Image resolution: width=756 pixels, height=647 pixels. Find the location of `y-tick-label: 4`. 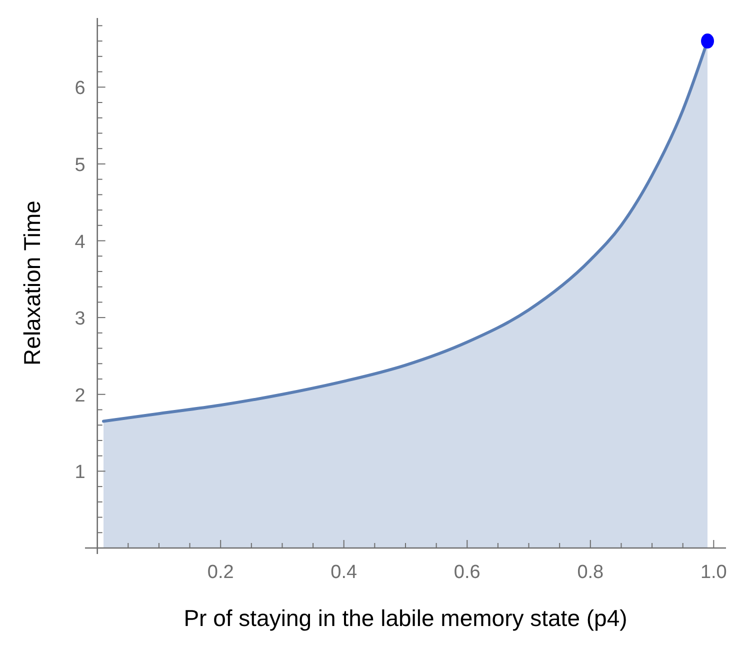

y-tick-label: 4 is located at coordinates (80, 242).